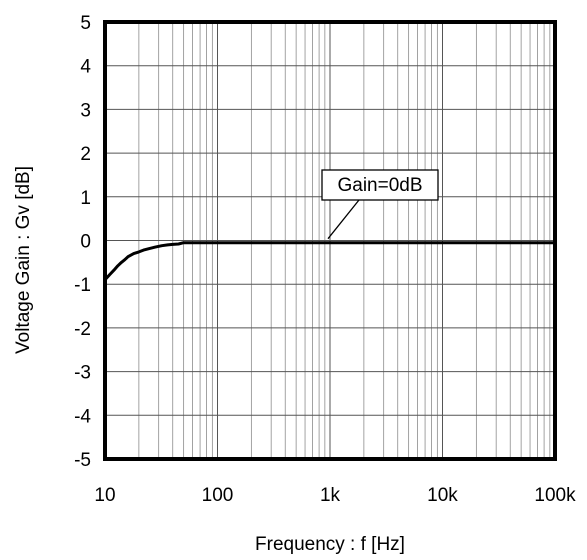  I want to click on y-tick-label: 1, so click(85, 198).